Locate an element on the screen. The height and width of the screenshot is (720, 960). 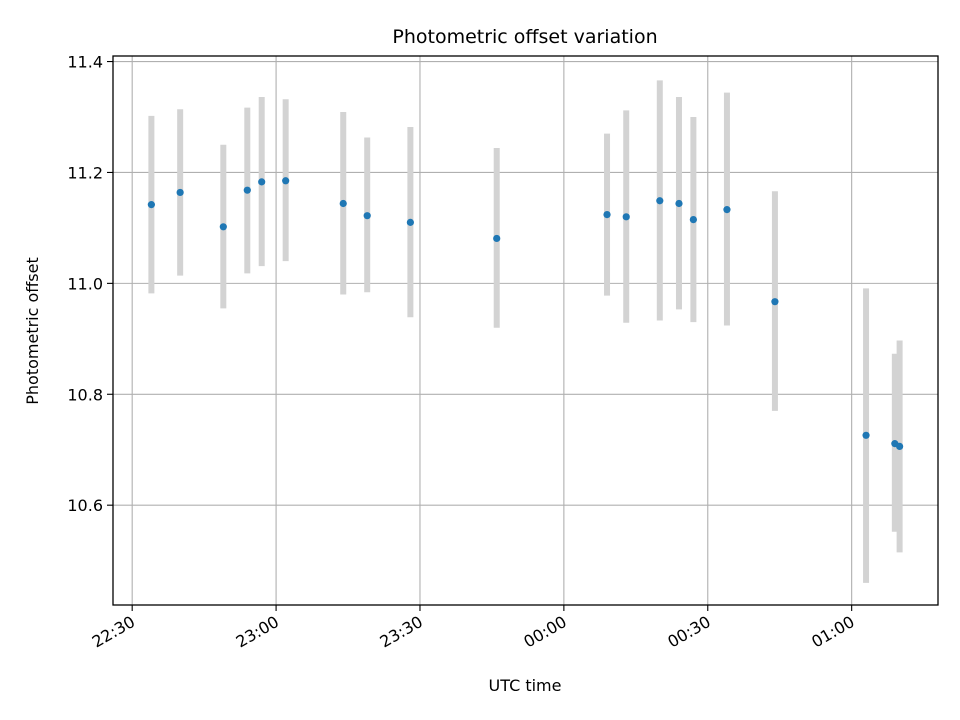
y-tick-label: 10.6 is located at coordinates (85, 505).